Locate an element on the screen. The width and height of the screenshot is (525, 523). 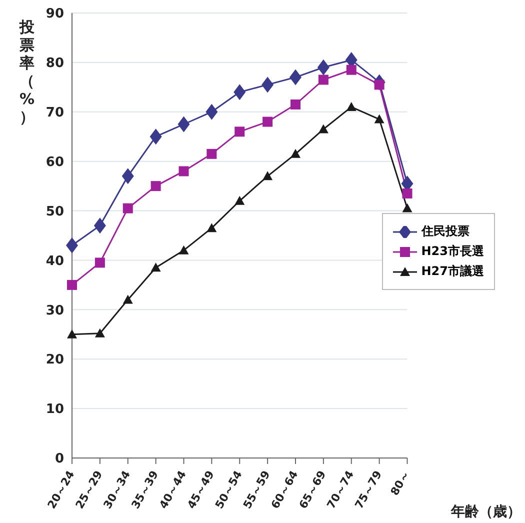
y-tick-label: 60 is located at coordinates (55, 162).